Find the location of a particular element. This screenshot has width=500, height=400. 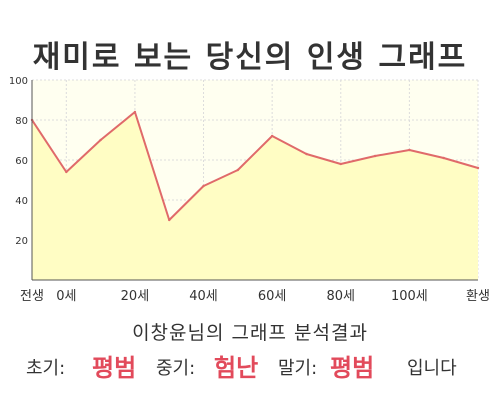

early-label: 초기: is located at coordinates (46, 368).